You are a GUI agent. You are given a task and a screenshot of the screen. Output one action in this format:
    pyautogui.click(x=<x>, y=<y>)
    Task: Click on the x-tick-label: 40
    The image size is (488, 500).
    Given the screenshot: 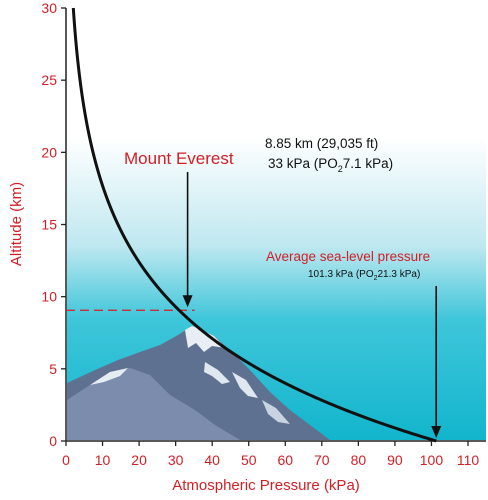 What is the action you would take?
    pyautogui.click(x=212, y=460)
    